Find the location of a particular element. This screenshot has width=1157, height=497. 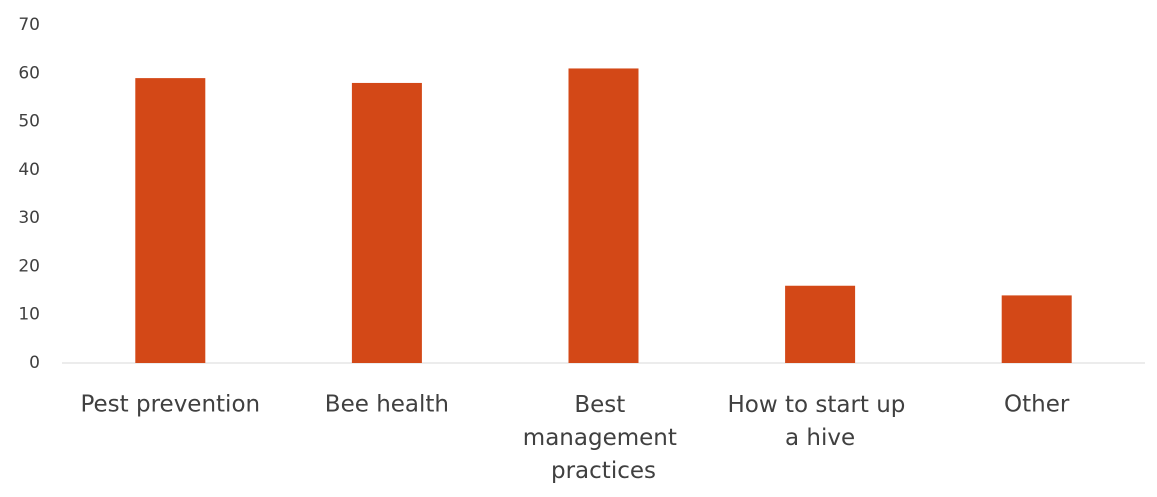

y-tick-label: 70 is located at coordinates (29, 25).